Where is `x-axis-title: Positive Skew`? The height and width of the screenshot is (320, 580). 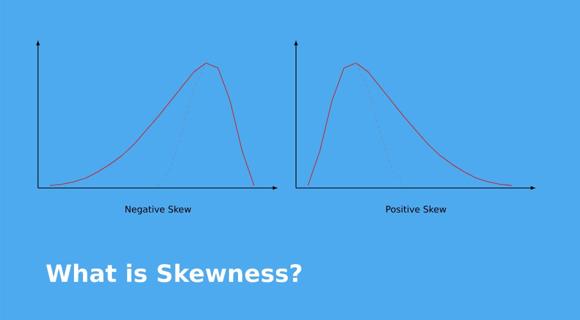
x-axis-title: Positive Skew is located at coordinates (416, 209).